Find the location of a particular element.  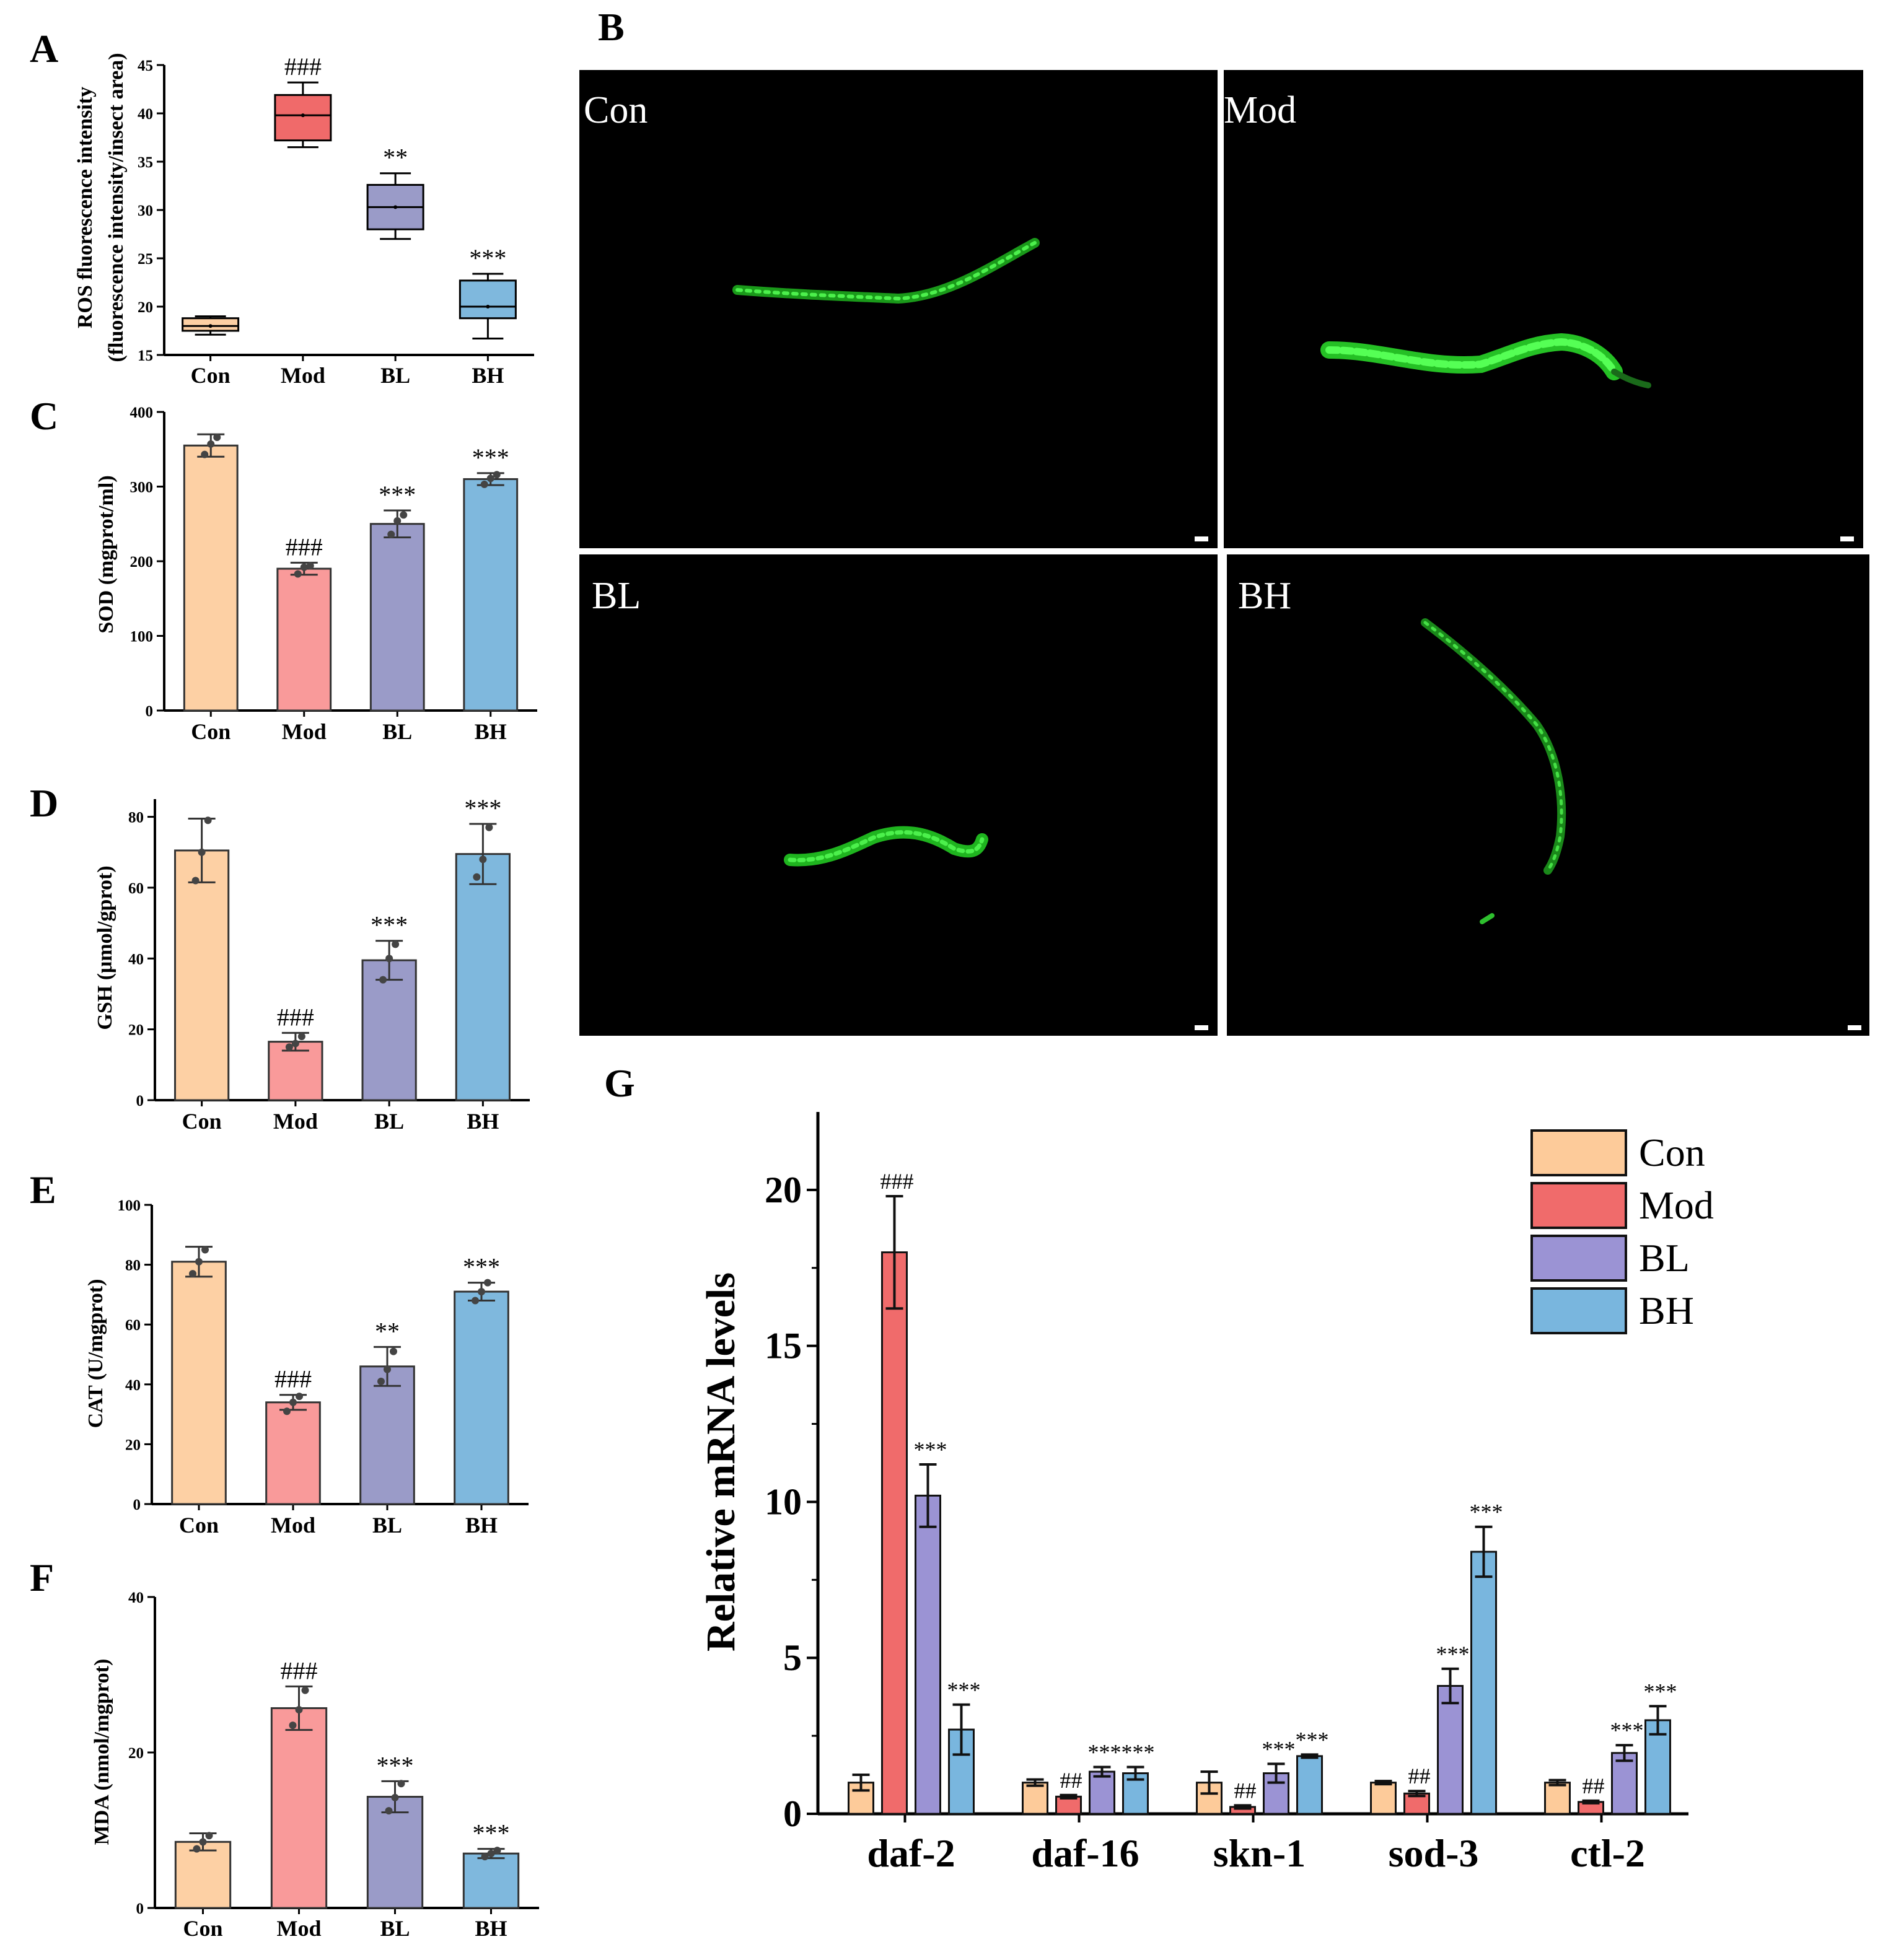

legend: Con Mod BL BH is located at coordinates (1622, 1231).